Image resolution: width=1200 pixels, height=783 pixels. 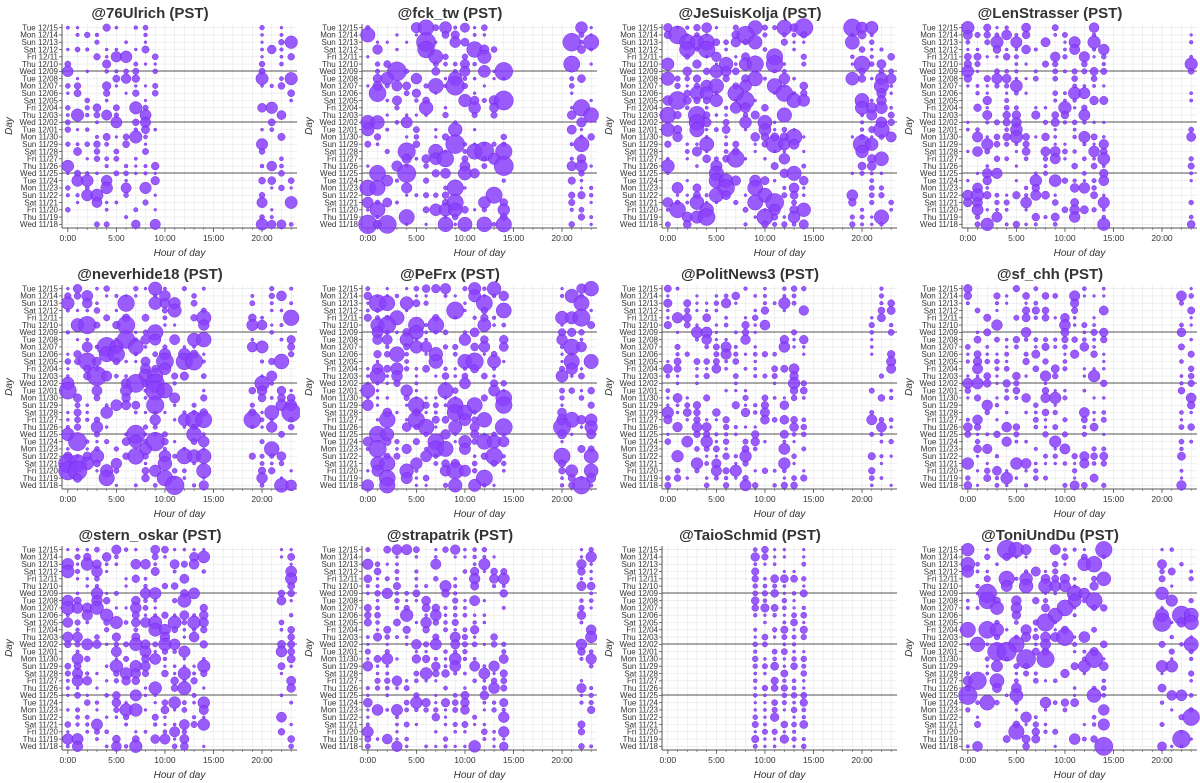 What do you see at coordinates (640, 398) in the screenshot?
I see `y-tick-label: Mon 11/30` at bounding box center [640, 398].